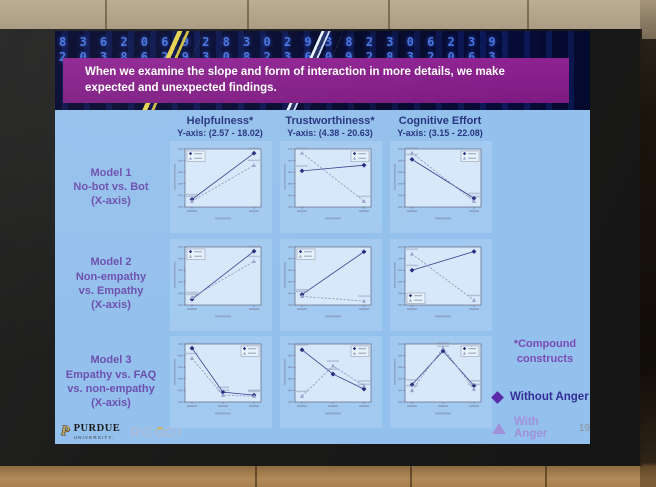 The image size is (656, 487). What do you see at coordinates (549, 397) in the screenshot?
I see `legend-without-label: Without Anger` at bounding box center [549, 397].